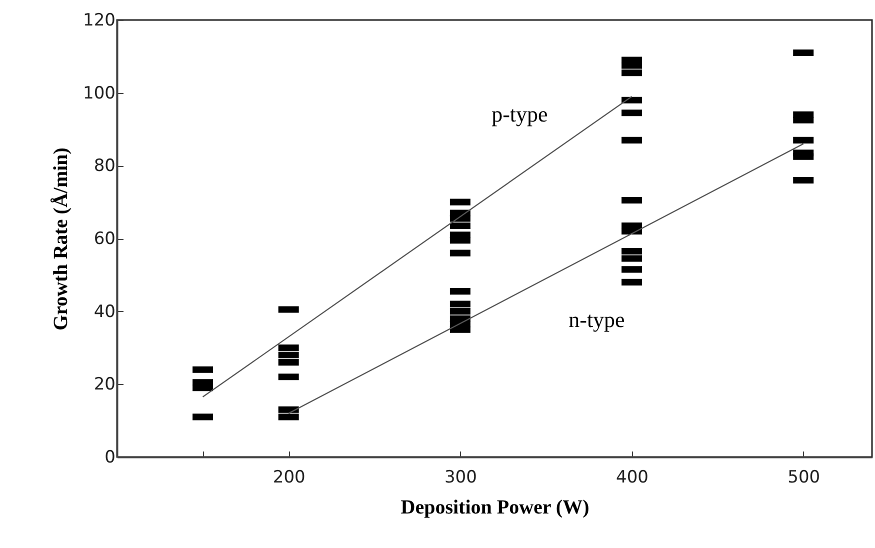 The height and width of the screenshot is (548, 875). What do you see at coordinates (520, 114) in the screenshot?
I see `series-label: p-type` at bounding box center [520, 114].